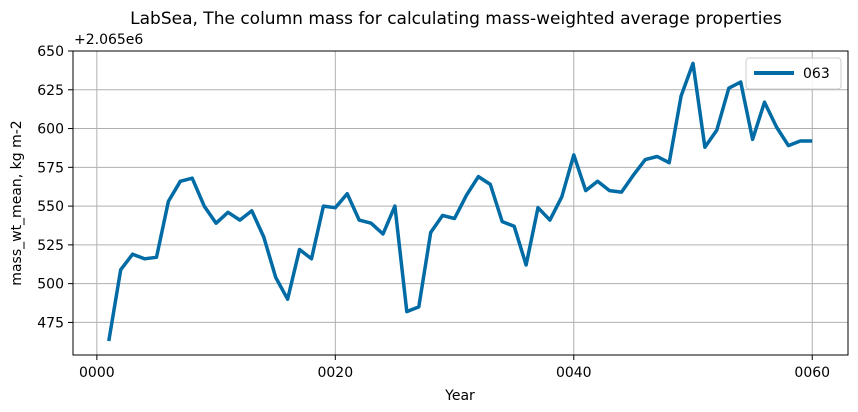  What do you see at coordinates (50, 246) in the screenshot?
I see `y-tick-label: 525` at bounding box center [50, 246].